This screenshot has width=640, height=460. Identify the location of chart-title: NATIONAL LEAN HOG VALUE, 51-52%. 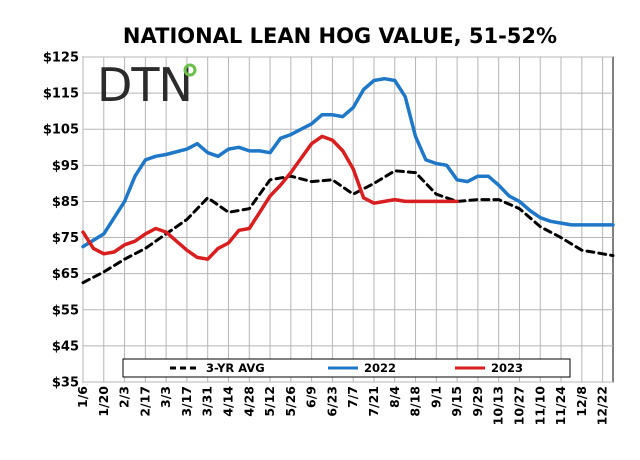
(340, 36).